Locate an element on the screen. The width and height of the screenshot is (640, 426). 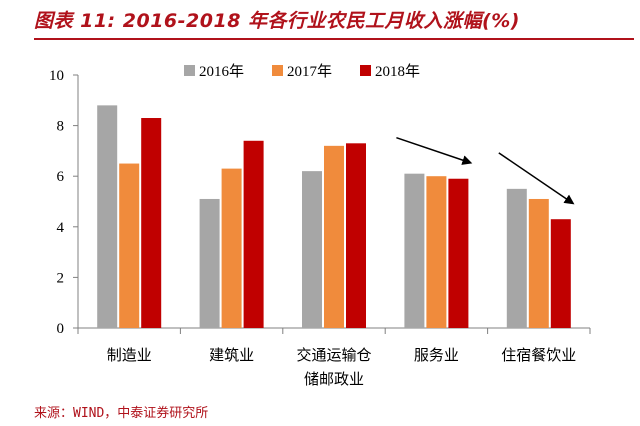
source-note: 来源：WIND，中泰证券研究所 is located at coordinates (121, 413).